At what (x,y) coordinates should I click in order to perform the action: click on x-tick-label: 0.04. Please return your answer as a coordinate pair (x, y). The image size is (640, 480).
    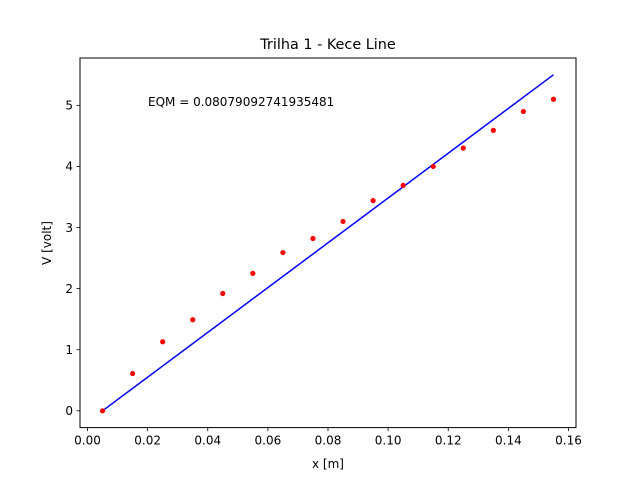
    Looking at the image, I should click on (207, 441).